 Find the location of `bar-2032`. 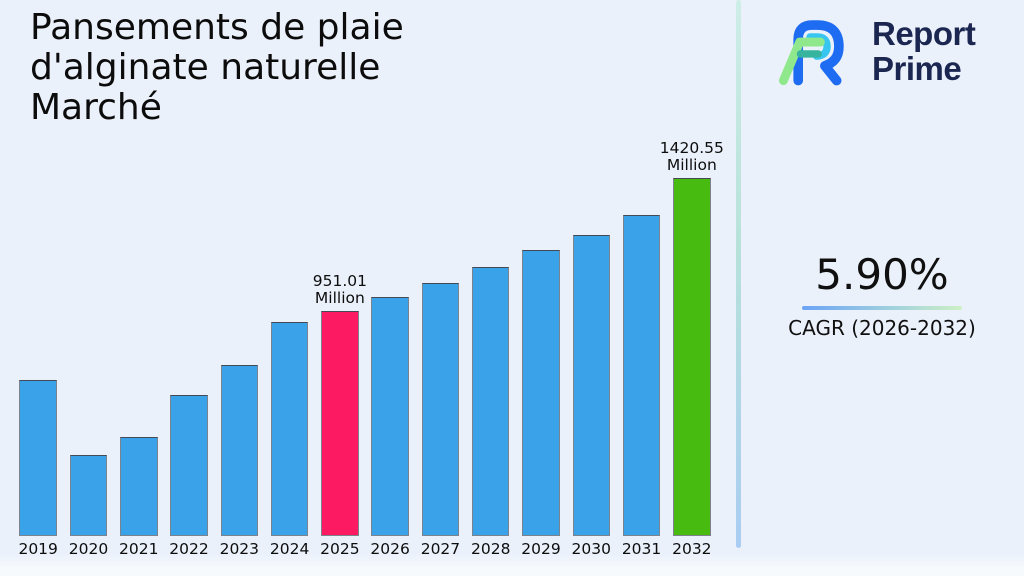

bar-2032 is located at coordinates (692, 356).